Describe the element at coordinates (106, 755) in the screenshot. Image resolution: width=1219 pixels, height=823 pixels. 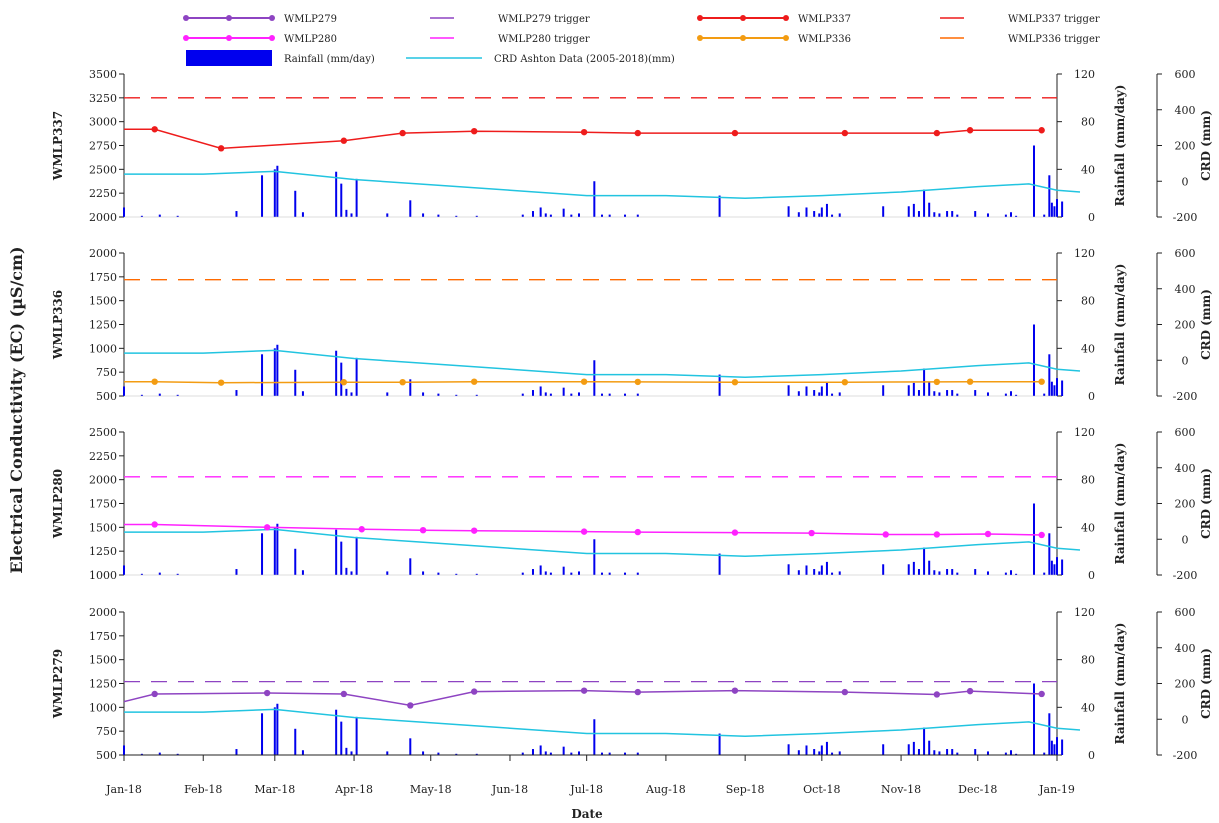
I see `y-tick-label: 500` at that location.